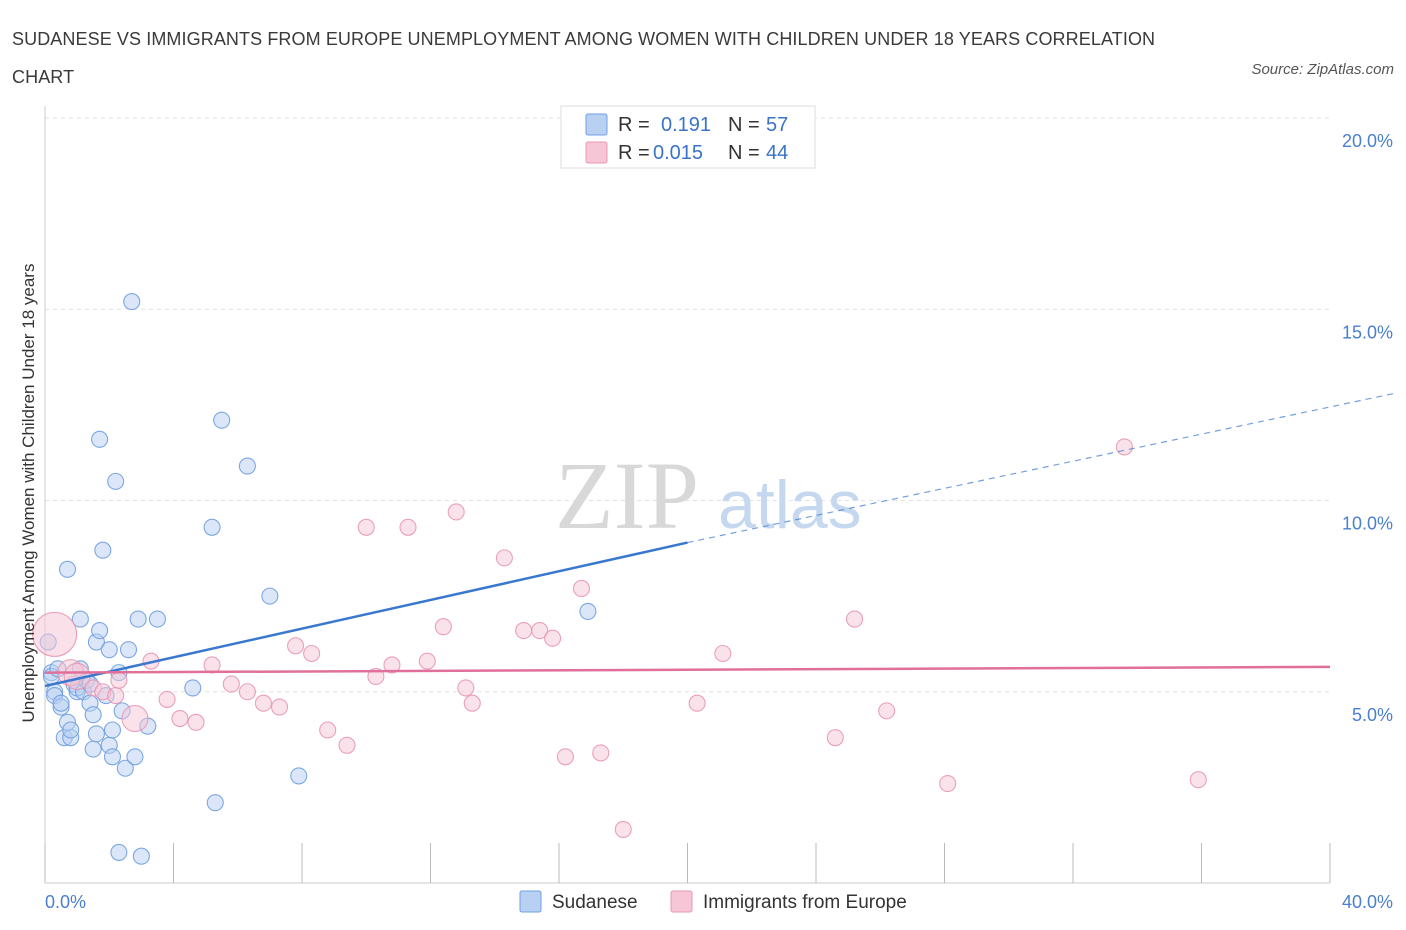 The image size is (1406, 930). What do you see at coordinates (744, 125) in the screenshot?
I see `legend-n-label-sudanese: N =` at bounding box center [744, 125].